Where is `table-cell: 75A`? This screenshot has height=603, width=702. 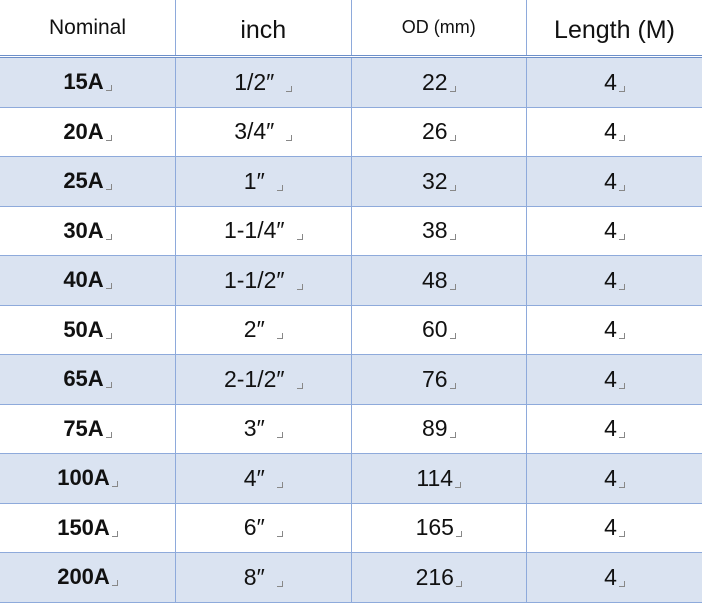 table-cell: 75A is located at coordinates (88, 429).